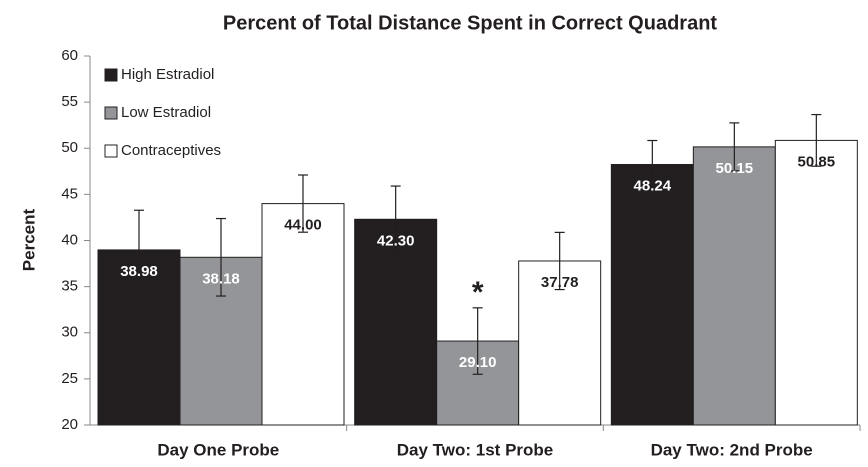  Describe the element at coordinates (560, 282) in the screenshot. I see `value-label: 37.78` at that location.